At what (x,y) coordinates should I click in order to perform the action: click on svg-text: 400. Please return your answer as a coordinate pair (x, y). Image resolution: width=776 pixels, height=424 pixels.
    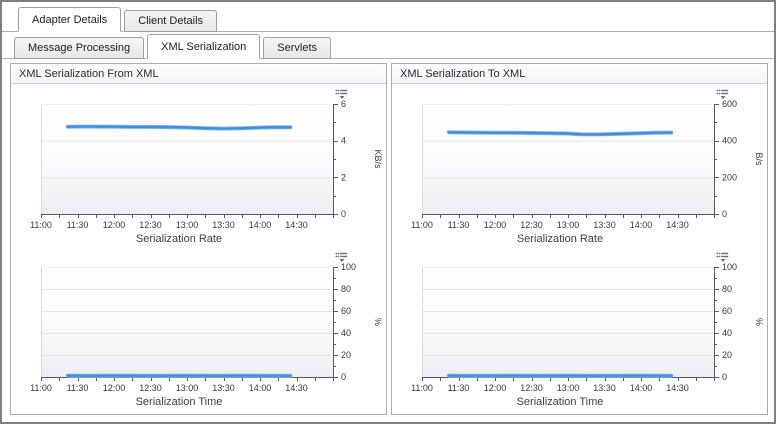
    Looking at the image, I should click on (729, 141).